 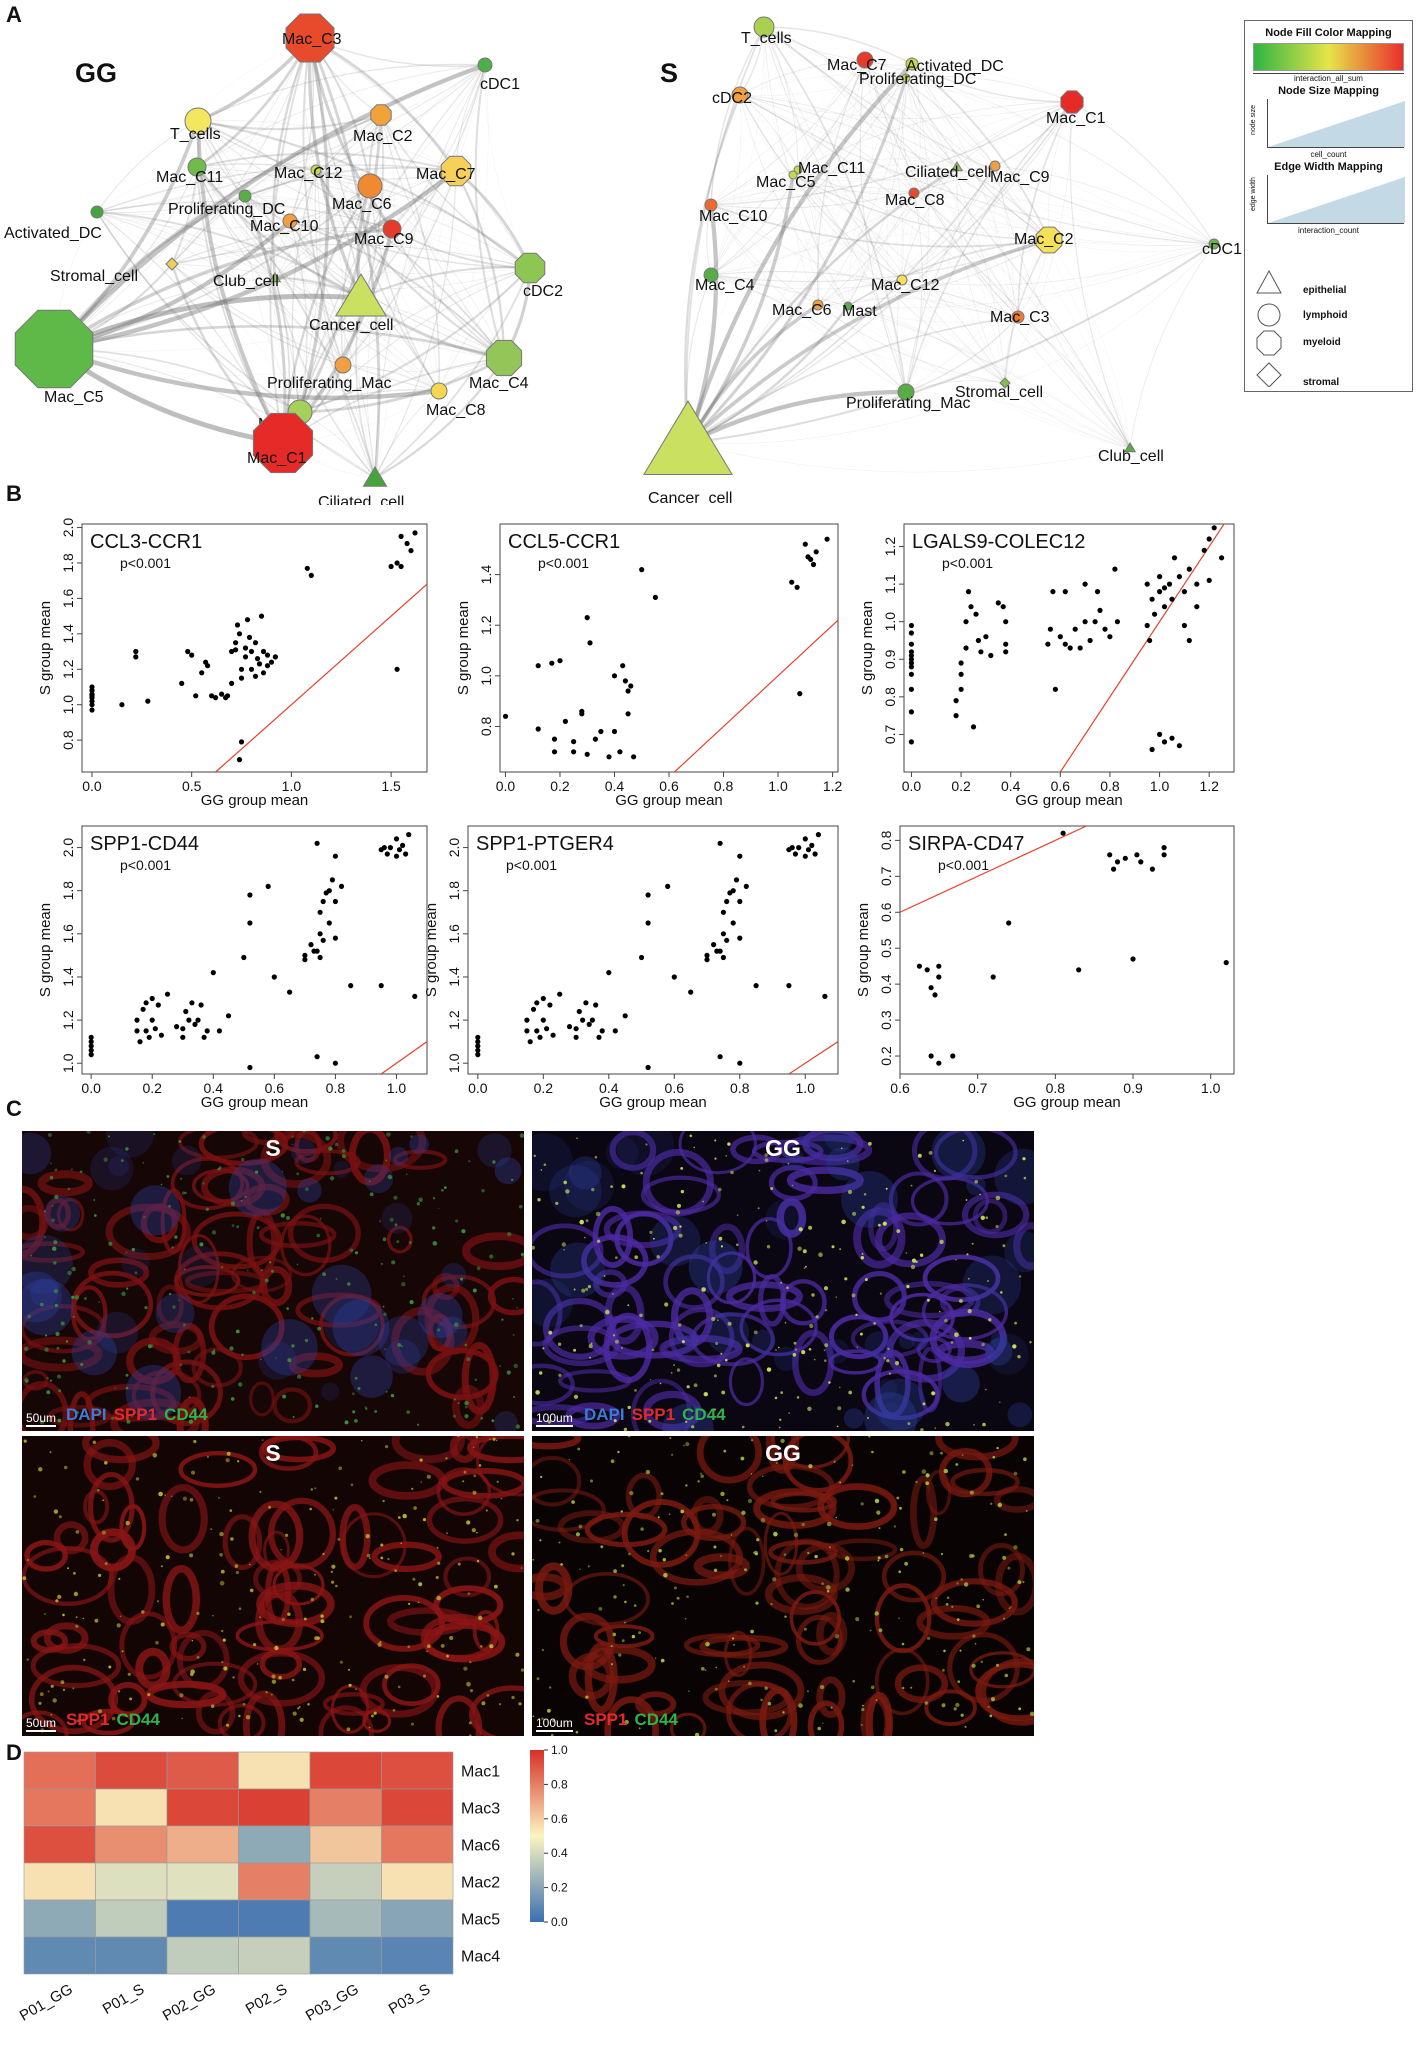 I want to click on s-node-mac-c8-label: Mac_C8, so click(x=915, y=200).